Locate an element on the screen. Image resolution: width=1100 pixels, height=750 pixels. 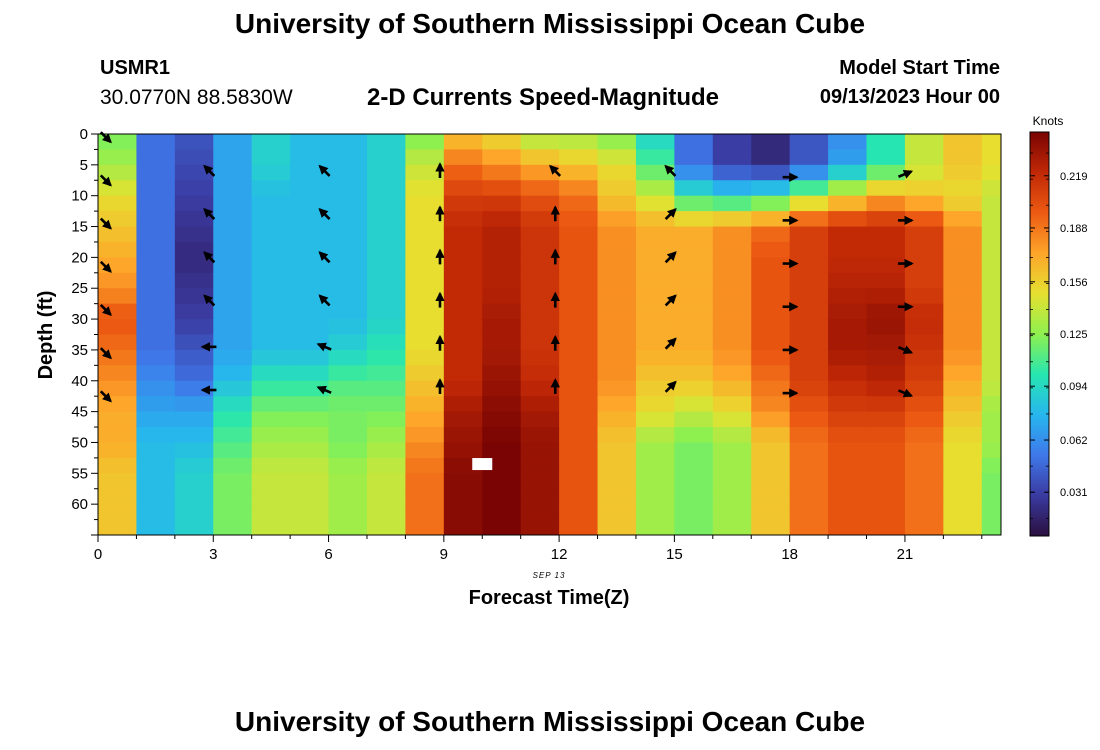
y-tick-label: 10 is located at coordinates (79, 196).